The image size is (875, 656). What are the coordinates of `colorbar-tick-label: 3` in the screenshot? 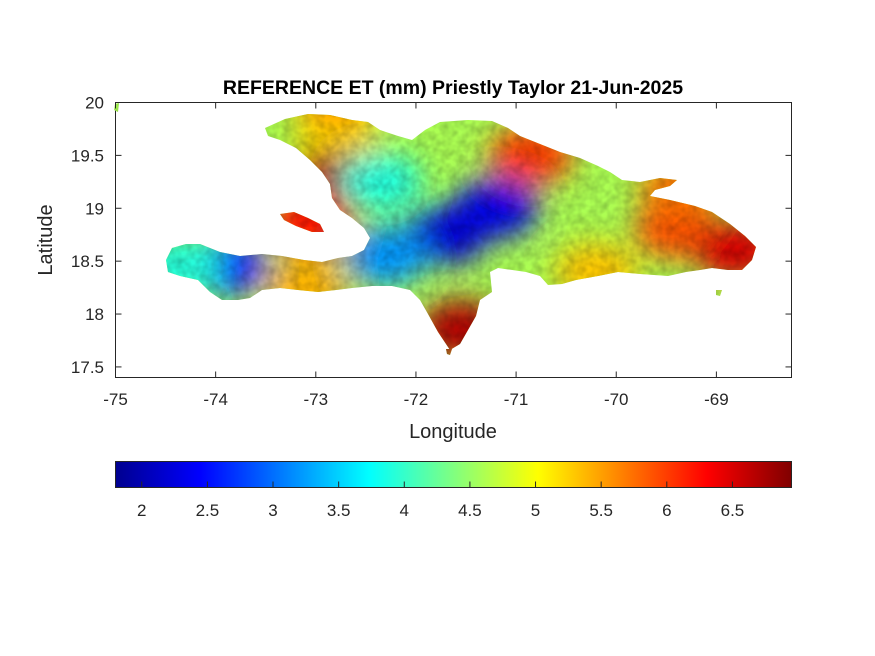 It's located at (272, 510).